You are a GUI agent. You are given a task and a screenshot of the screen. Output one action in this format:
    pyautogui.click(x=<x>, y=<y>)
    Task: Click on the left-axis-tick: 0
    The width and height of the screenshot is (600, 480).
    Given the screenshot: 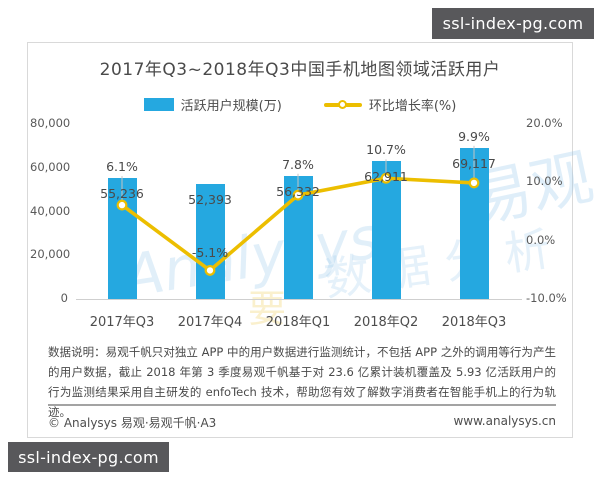 What is the action you would take?
    pyautogui.click(x=64, y=298)
    